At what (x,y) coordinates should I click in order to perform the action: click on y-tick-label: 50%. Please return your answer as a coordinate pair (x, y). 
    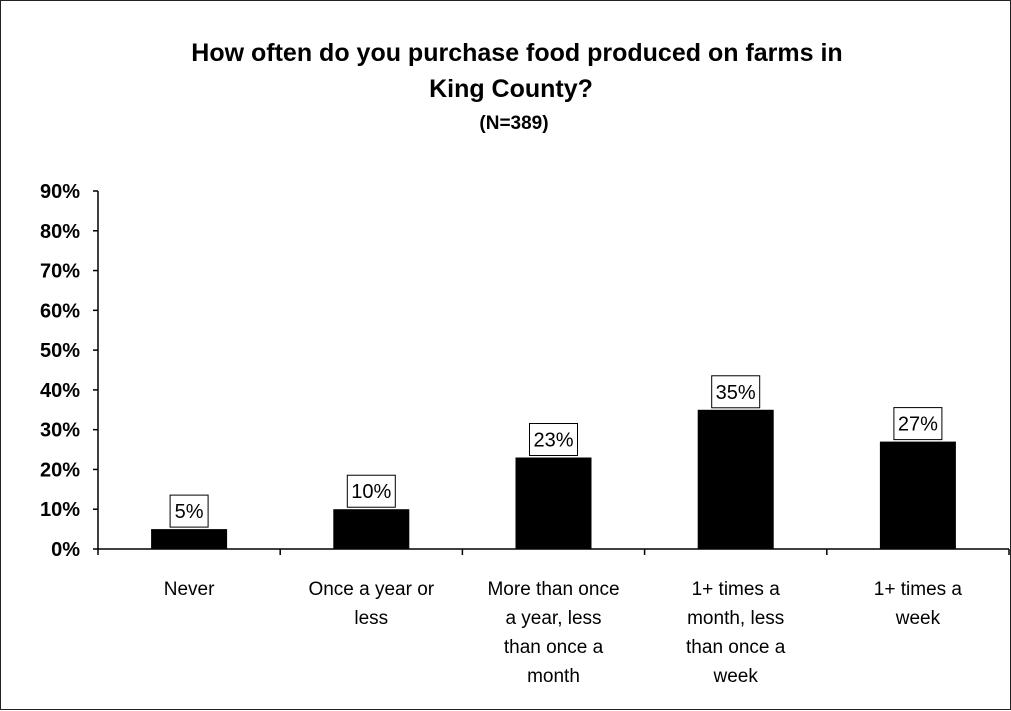
    Looking at the image, I should click on (60, 351).